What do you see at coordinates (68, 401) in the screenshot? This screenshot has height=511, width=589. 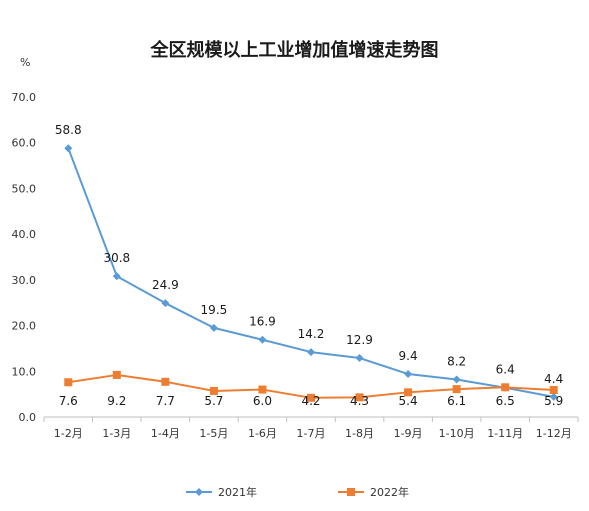 I see `series-2-data-label: 7.6` at bounding box center [68, 401].